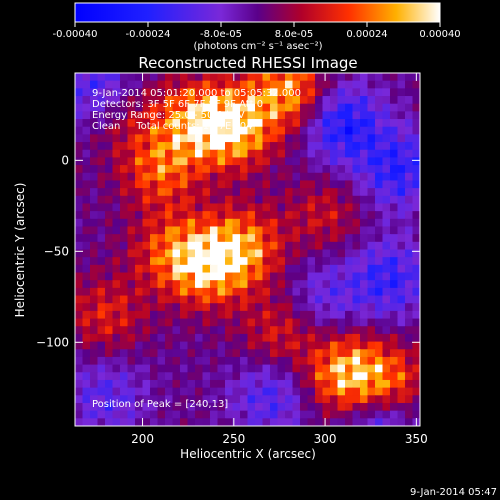 This screenshot has width=500, height=500. What do you see at coordinates (52, 342) in the screenshot?
I see `y-tick-label: −100` at bounding box center [52, 342].